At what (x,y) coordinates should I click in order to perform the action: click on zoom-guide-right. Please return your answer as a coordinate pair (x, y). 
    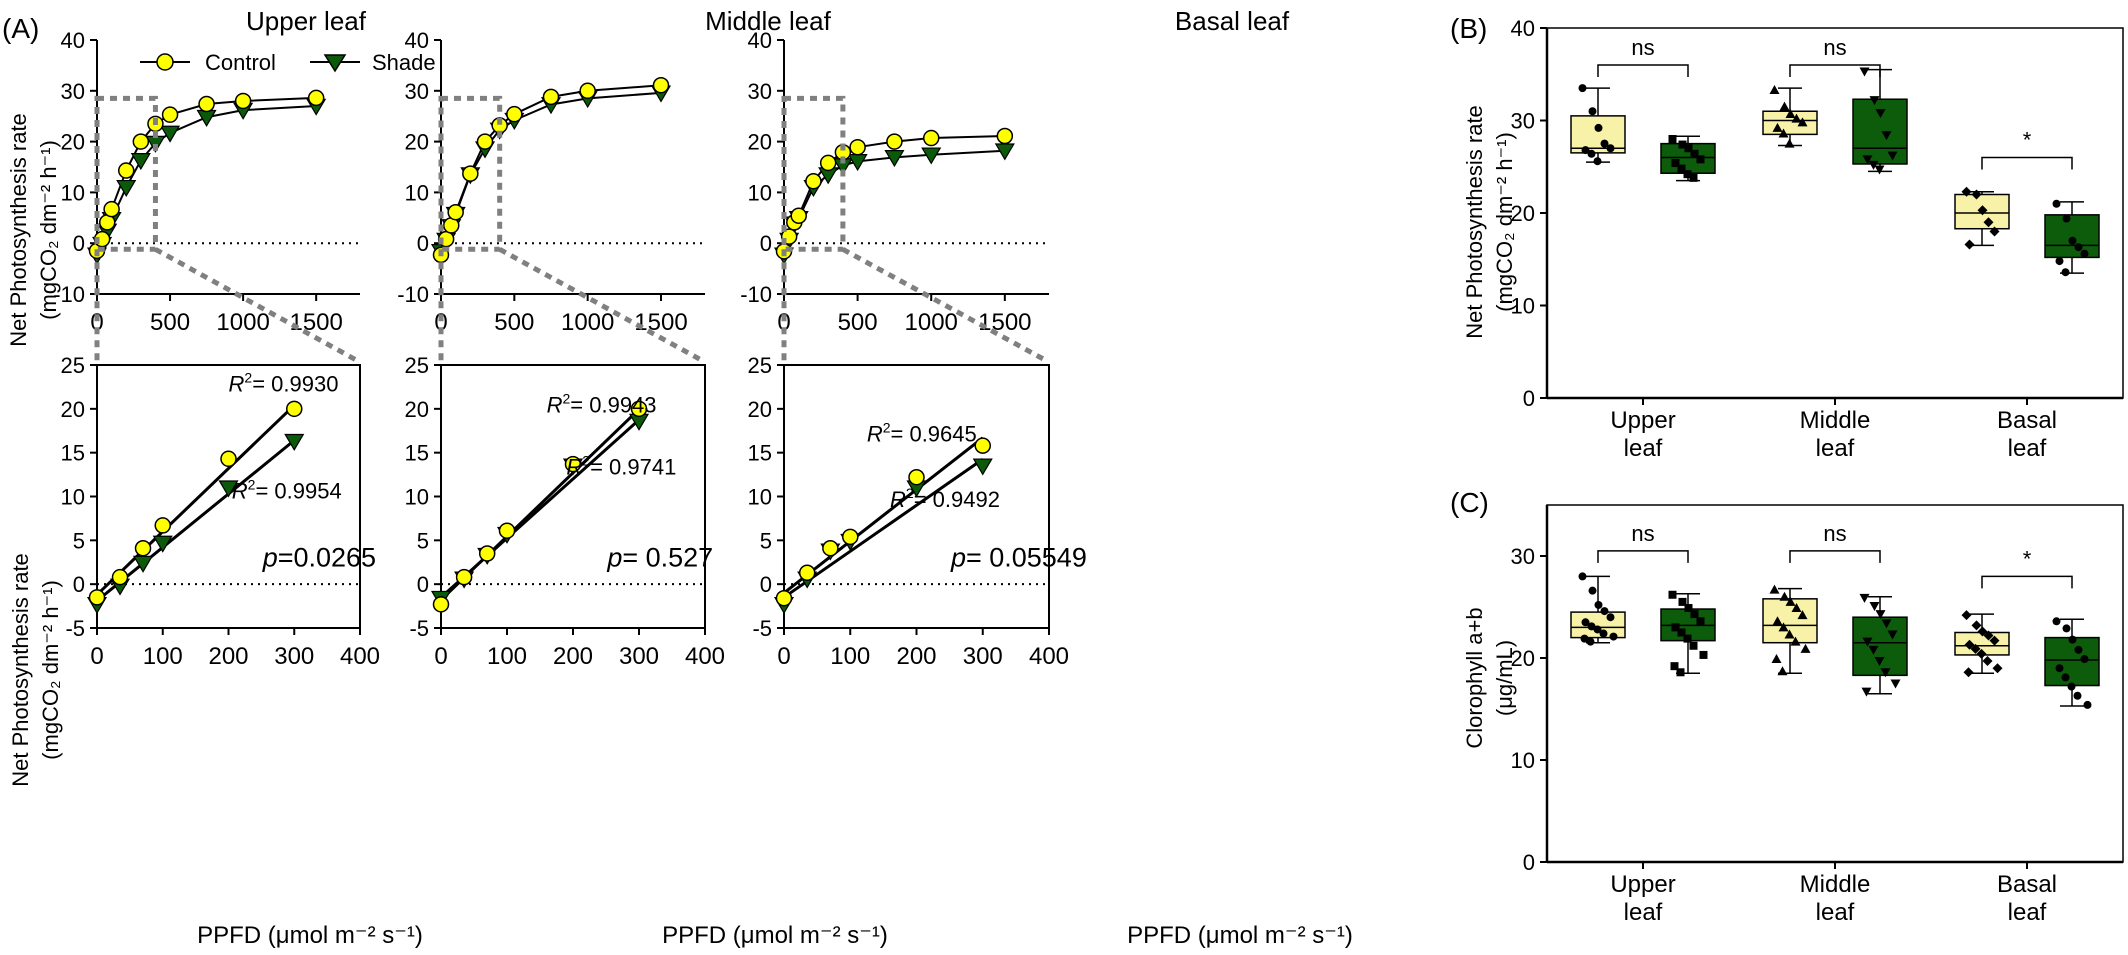
    Looking at the image, I should click on (945, 305).